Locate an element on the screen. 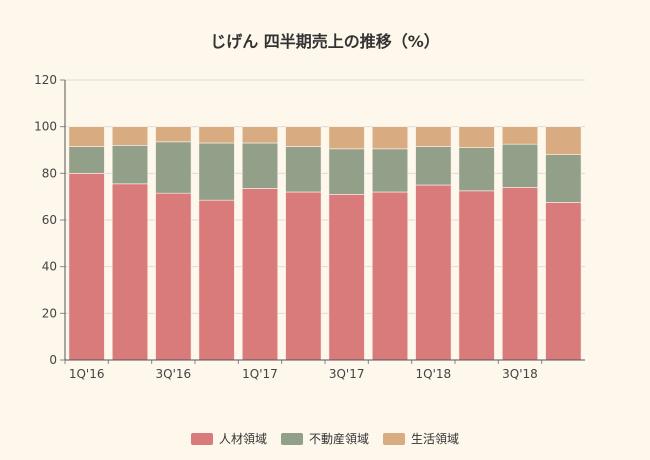 The width and height of the screenshot is (650, 460). y-tick-label: 80 is located at coordinates (49, 173).